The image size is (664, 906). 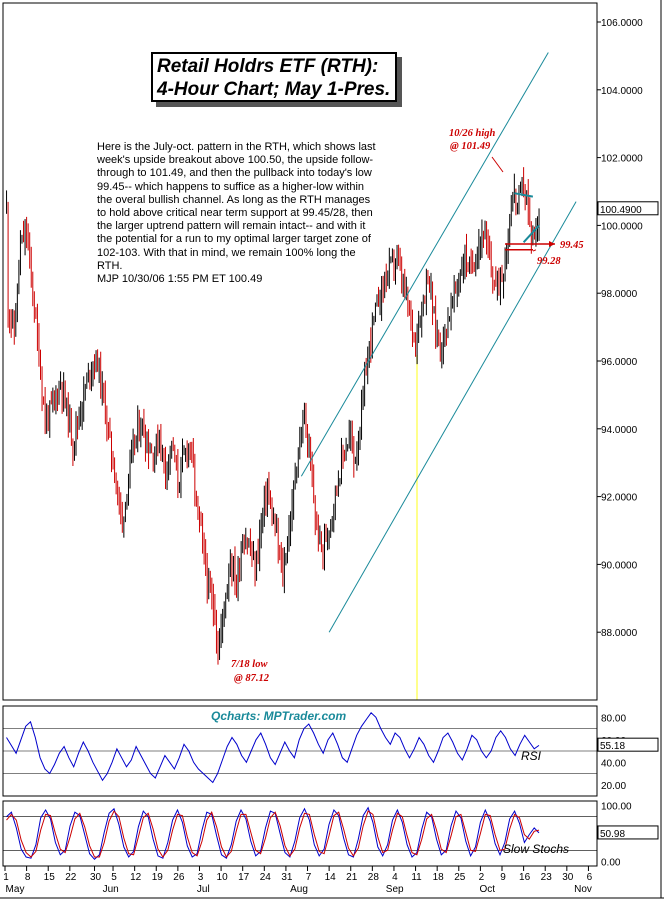 I want to click on annotation-low-line2: @ 87.12, so click(x=252, y=678).